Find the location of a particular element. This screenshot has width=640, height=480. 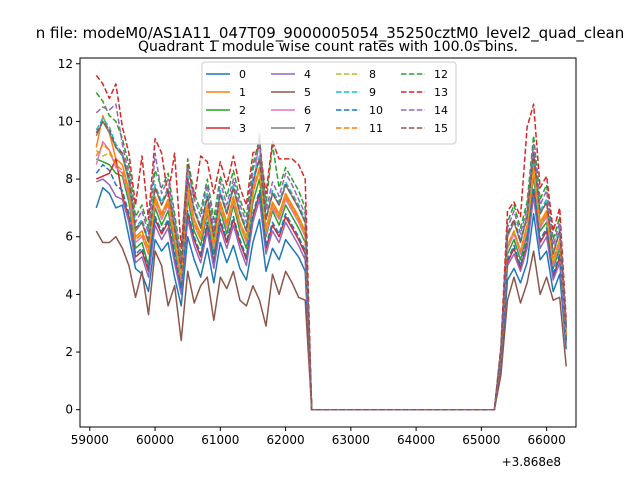

legend-label-9: 9 is located at coordinates (372, 92).